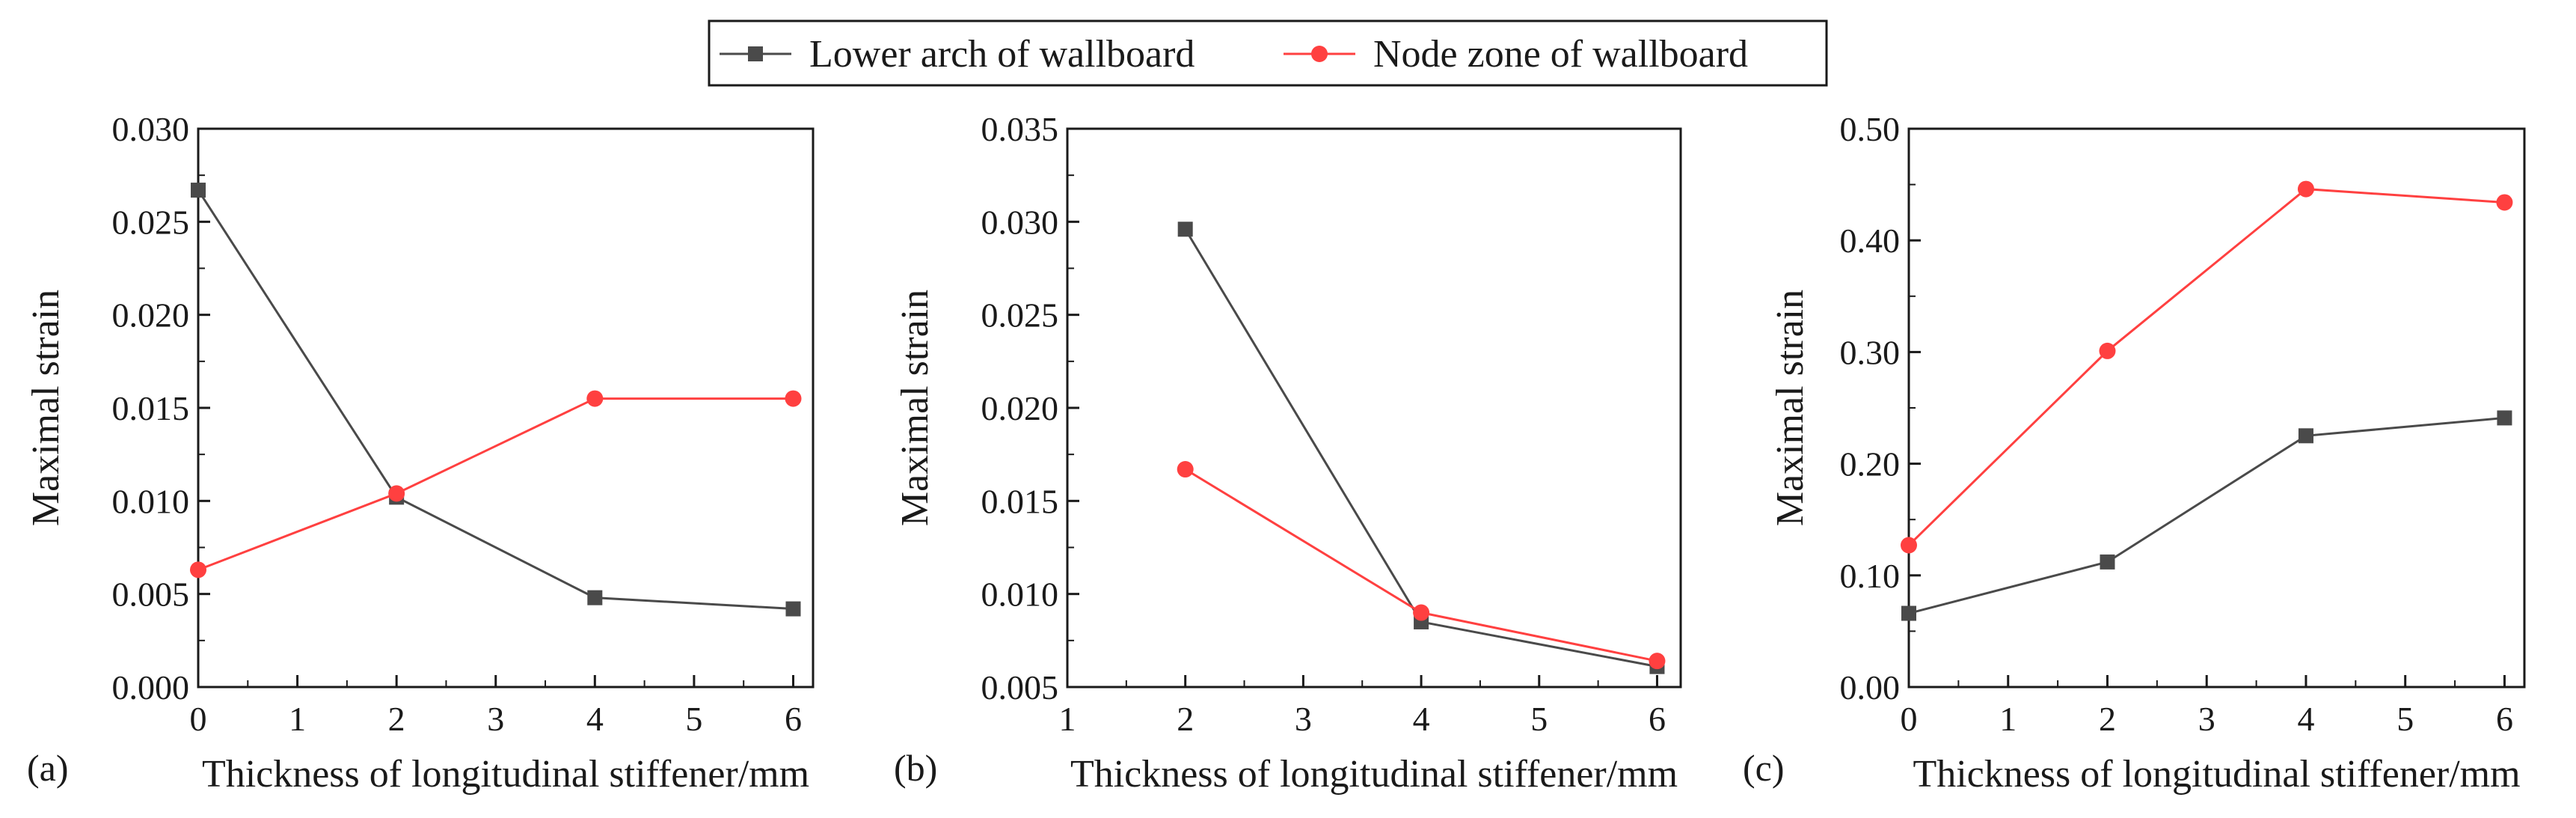 The width and height of the screenshot is (2576, 818). I want to click on legend-marker-square, so click(755, 53).